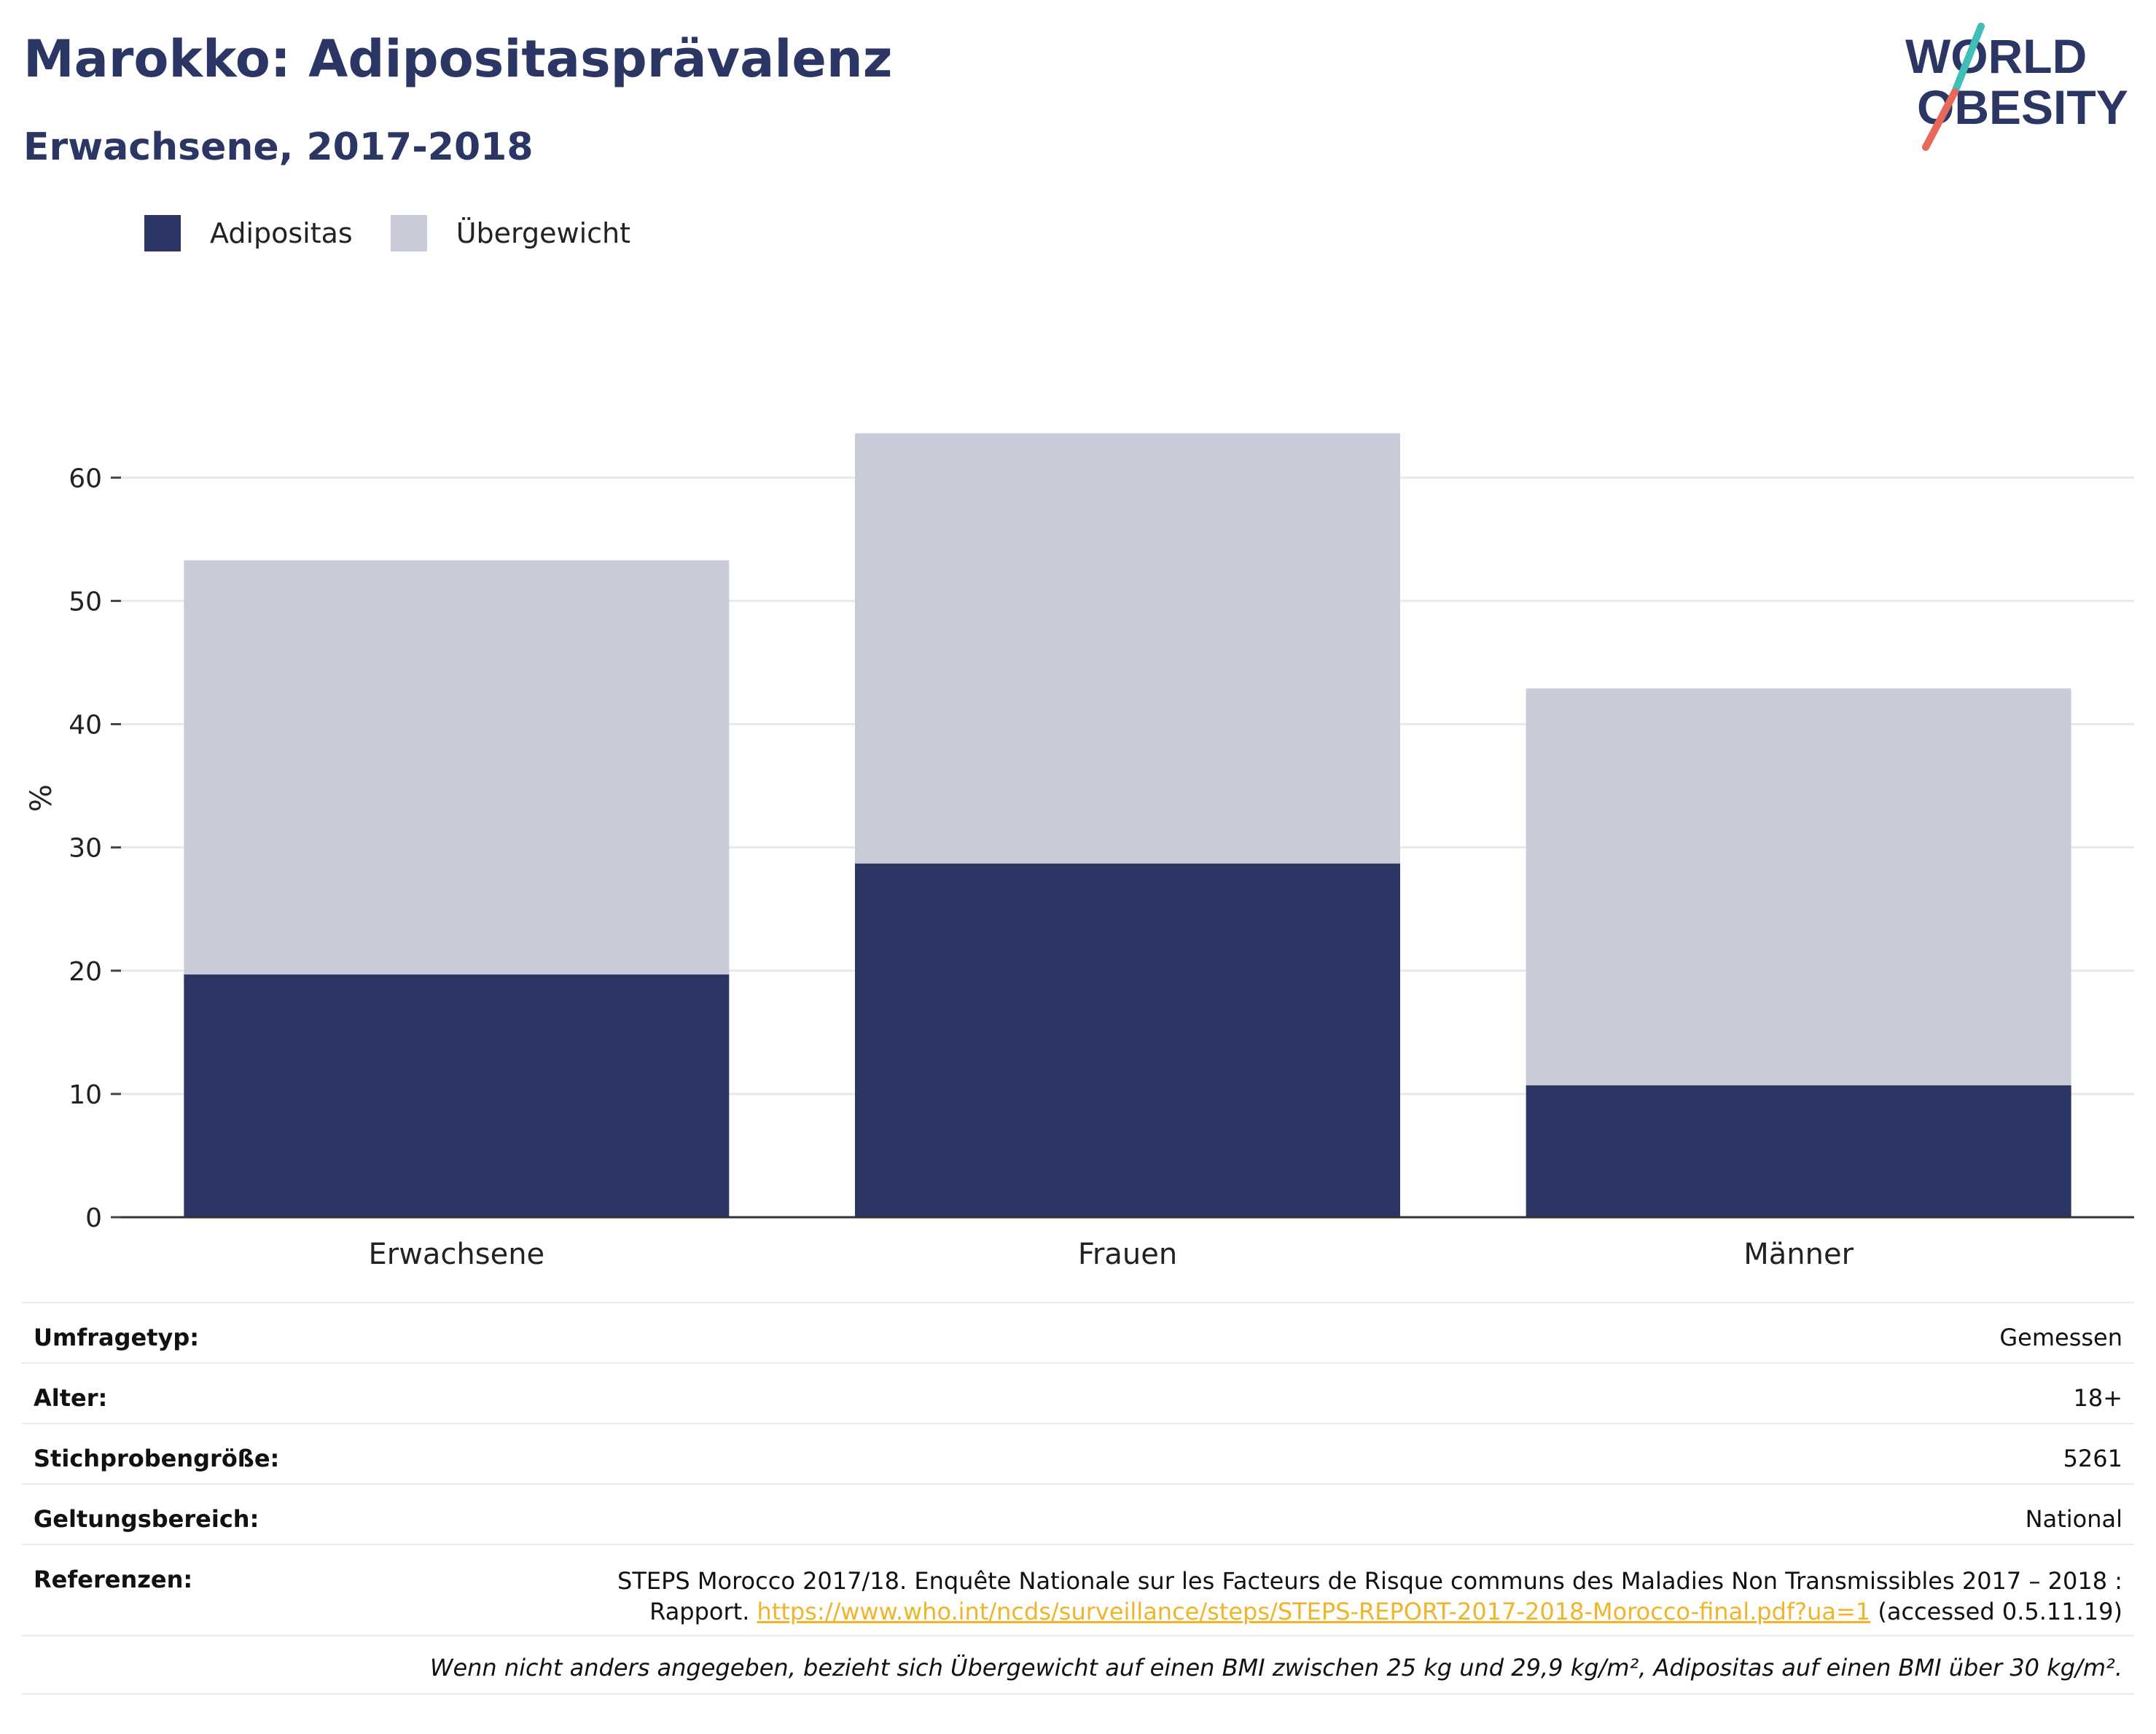  Describe the element at coordinates (458, 59) in the screenshot. I see `chart-title: Marokko: Adipositasprävalenz` at that location.